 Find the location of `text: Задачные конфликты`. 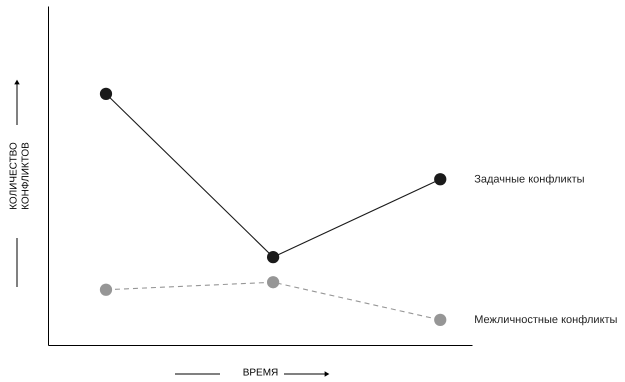

text: Задачные конфликты is located at coordinates (529, 179).